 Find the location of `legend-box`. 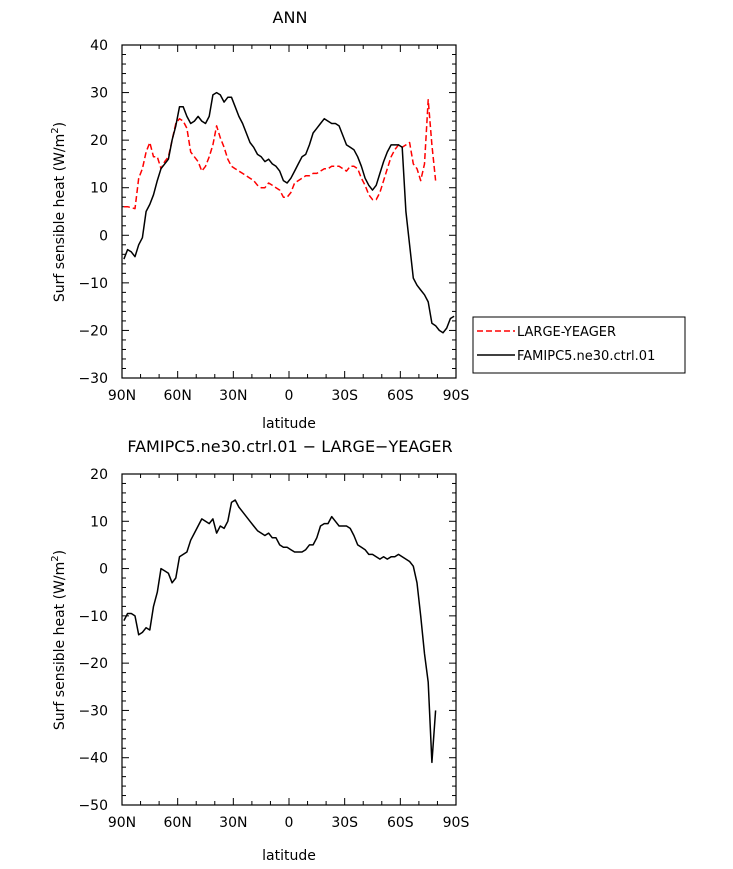

legend-box is located at coordinates (579, 345).